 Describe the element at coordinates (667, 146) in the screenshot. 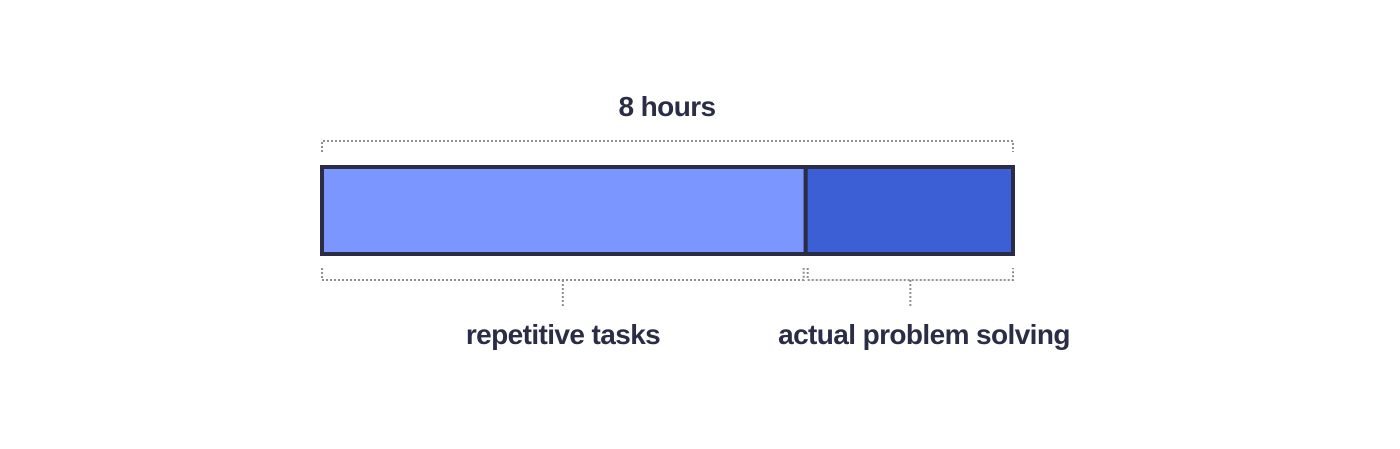

I see `total-bracket` at that location.